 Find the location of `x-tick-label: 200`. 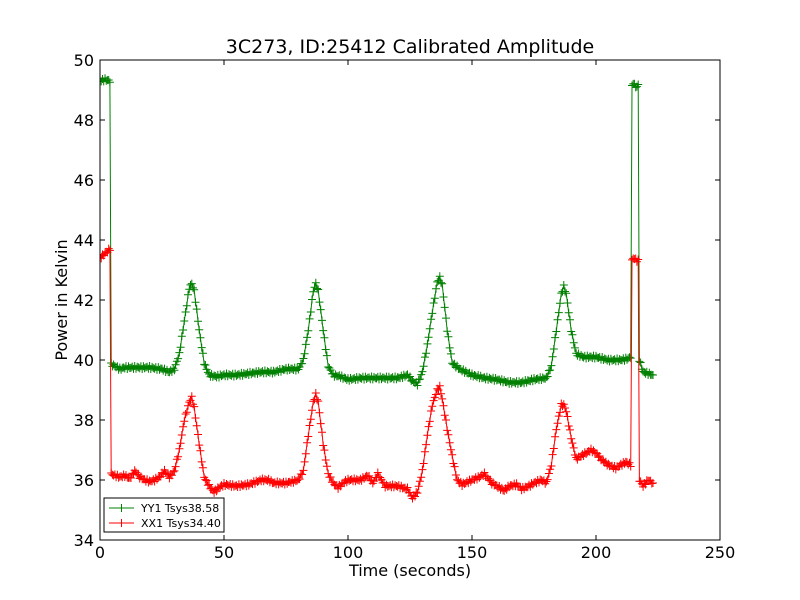

x-tick-label: 200 is located at coordinates (596, 552).